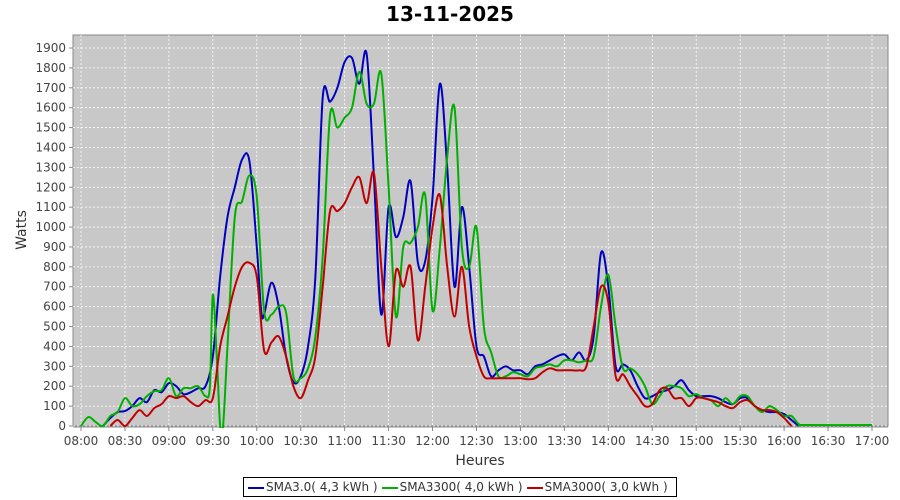  Describe the element at coordinates (476, 441) in the screenshot. I see `x-tick-label: 12:30` at that location.